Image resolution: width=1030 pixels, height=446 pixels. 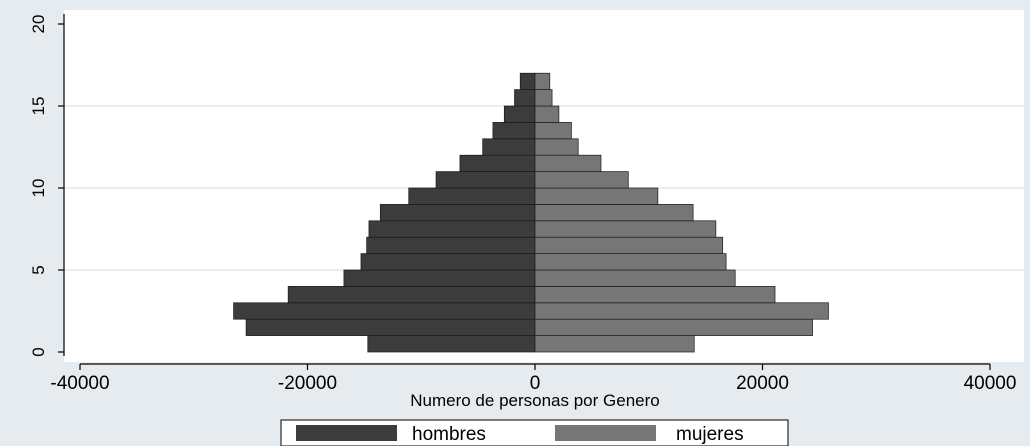 I want to click on legend-label-hombres: hombres, so click(x=449, y=434).